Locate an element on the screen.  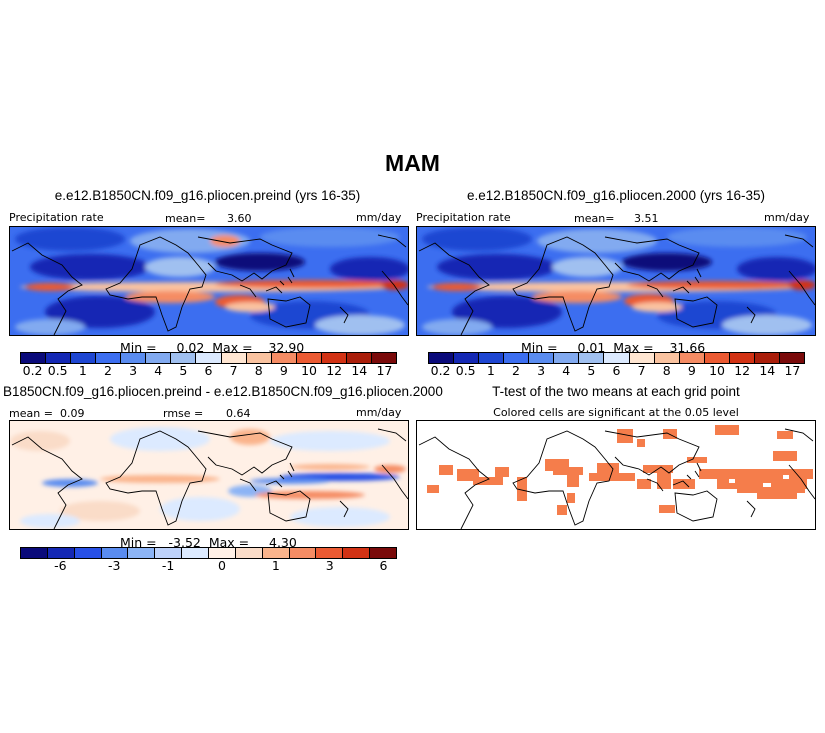
panel2-colorbar is located at coordinates (616, 358).